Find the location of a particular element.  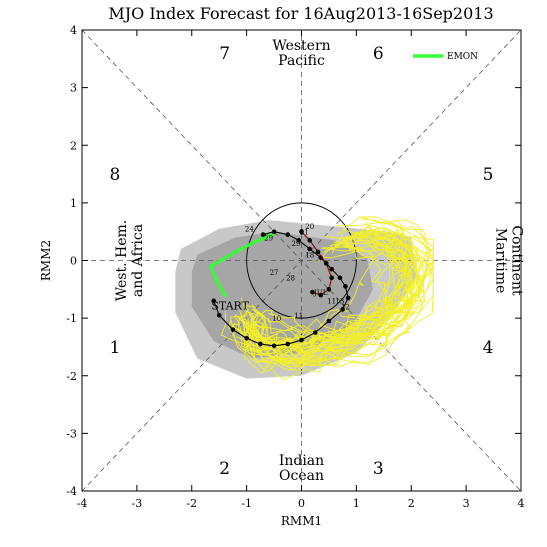

day-label: 12 is located at coordinates (345, 307).